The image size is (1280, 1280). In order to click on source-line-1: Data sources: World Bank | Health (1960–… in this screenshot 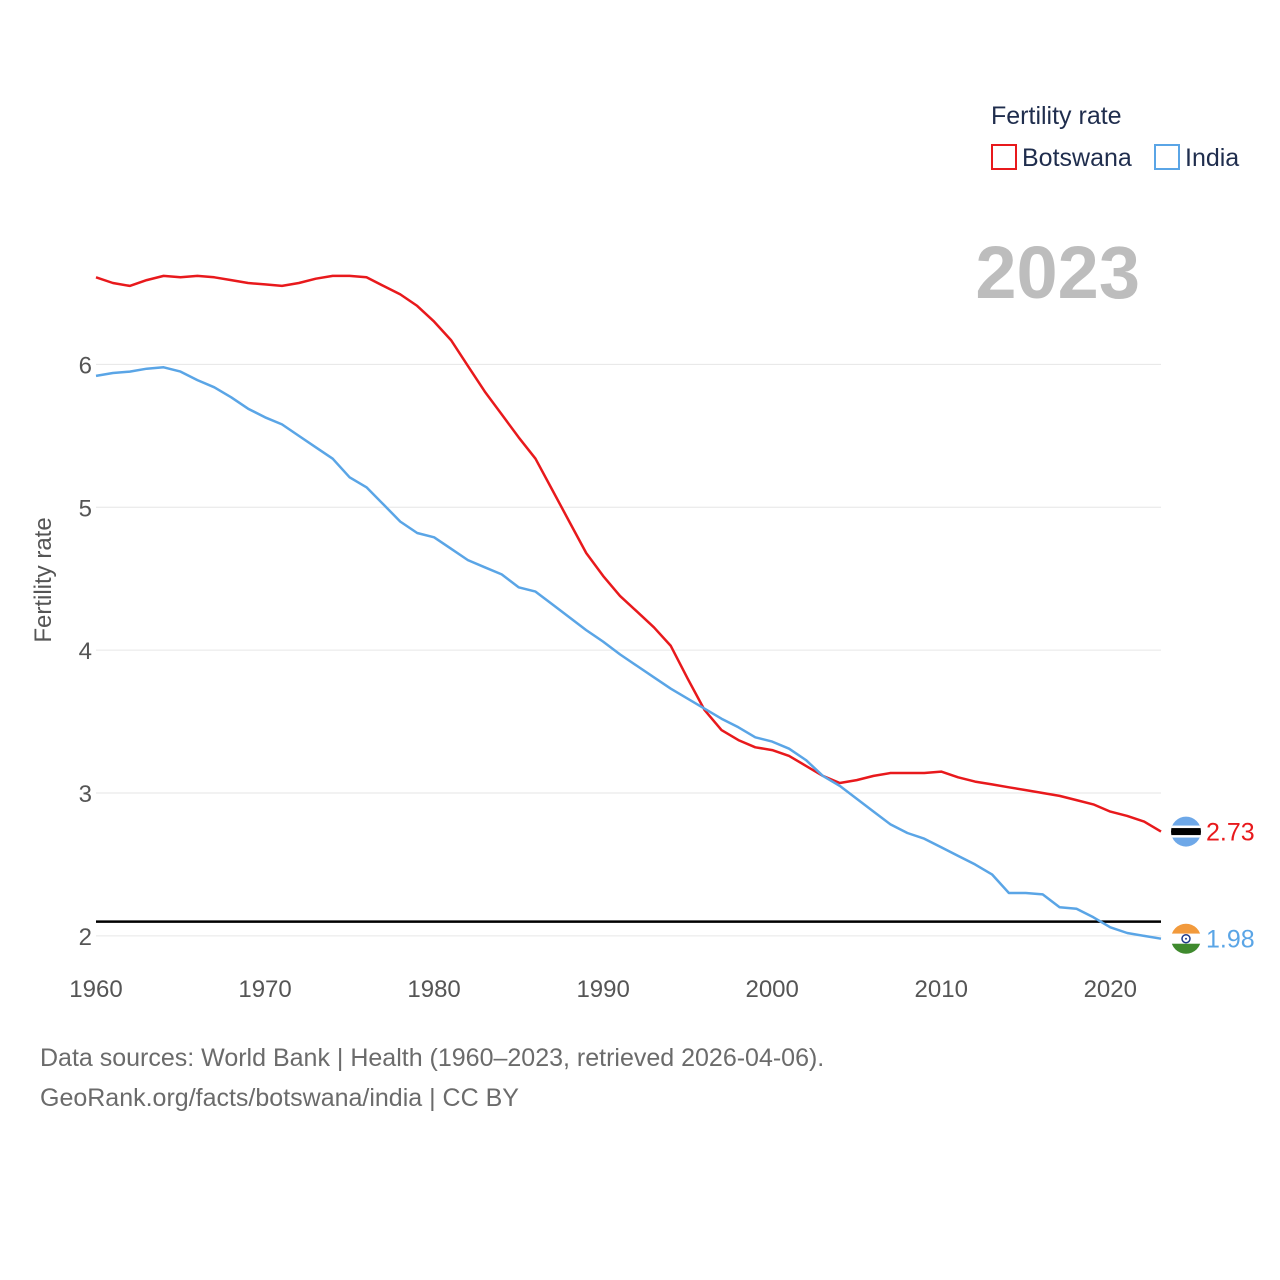, I will do `click(432, 1058)`.